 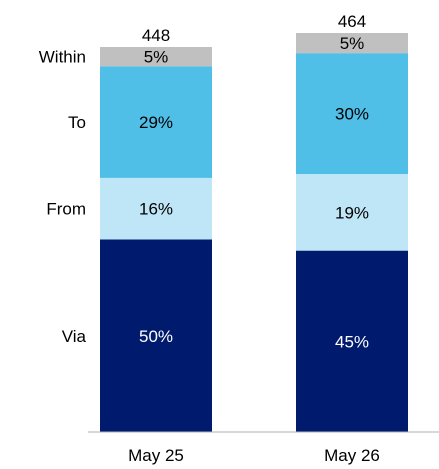 I want to click on series-labels: Via From To Within, so click(x=63, y=197).